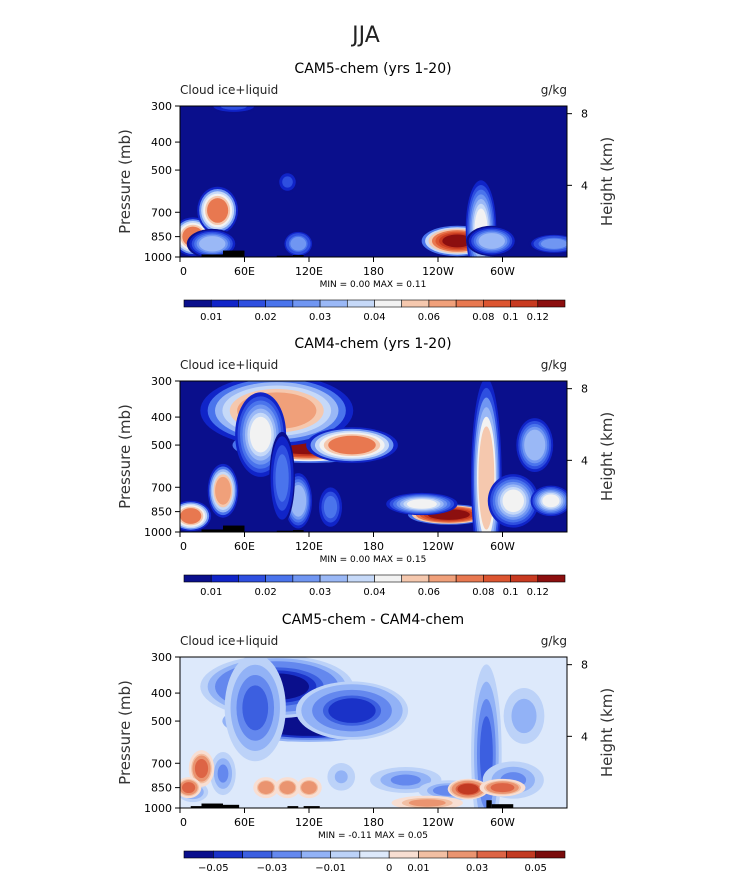 The image size is (733, 872). I want to click on colorbar-label: 0.08, so click(483, 592).